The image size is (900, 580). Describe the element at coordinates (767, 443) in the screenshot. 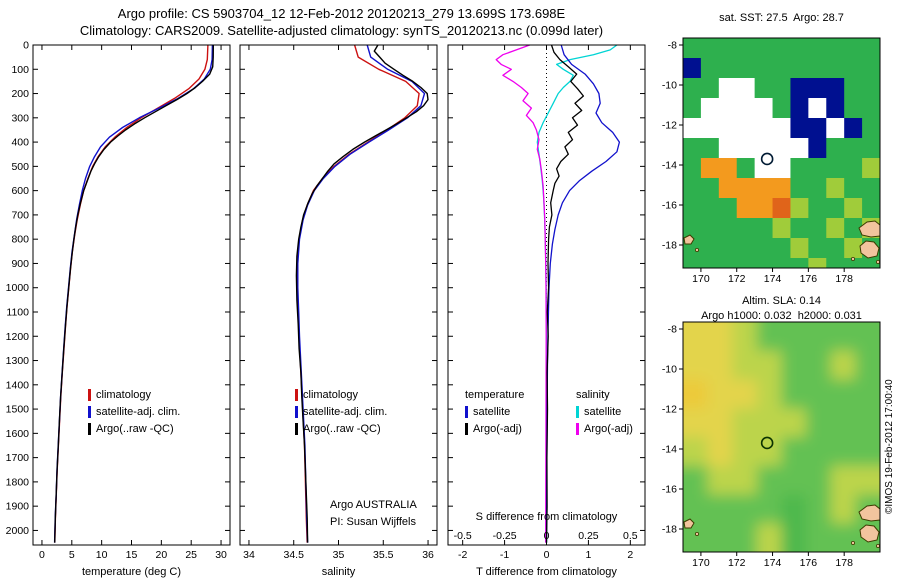

I see `argo-position-marker` at that location.